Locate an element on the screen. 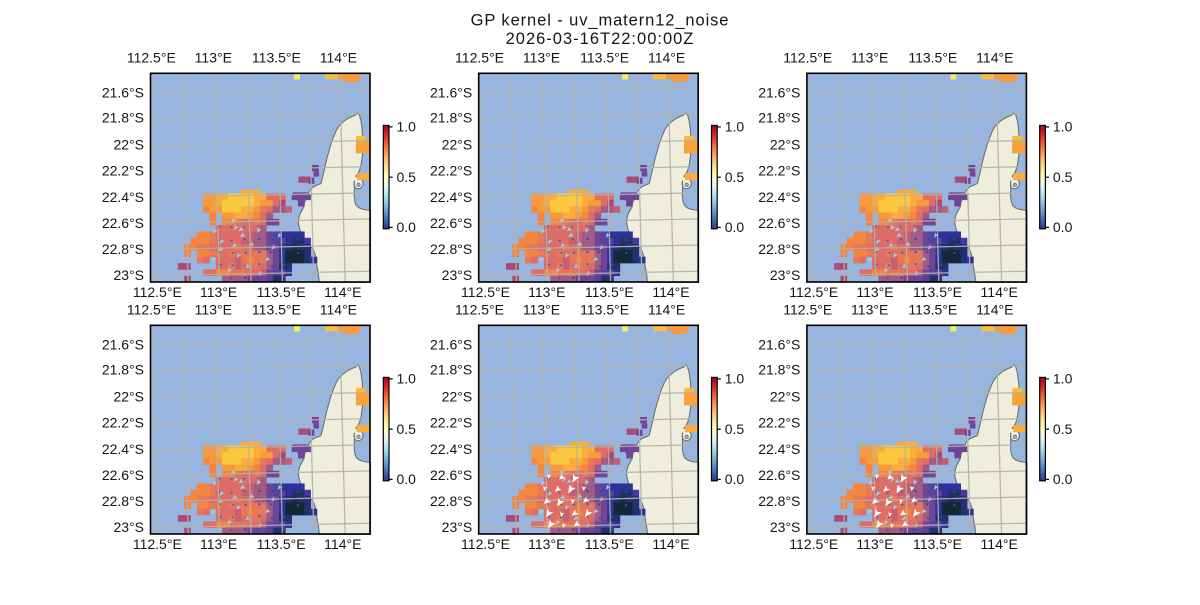 The image size is (1200, 605). svg-text: GP kernel - uv_matern12_noise is located at coordinates (600, 20).